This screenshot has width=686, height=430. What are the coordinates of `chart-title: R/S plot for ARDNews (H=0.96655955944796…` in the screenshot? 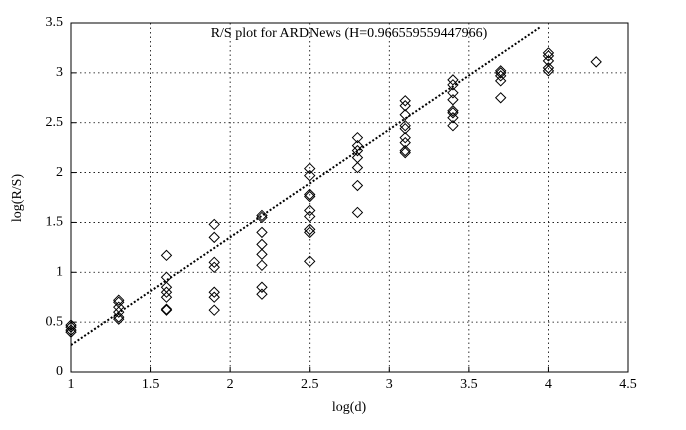 It's located at (349, 33).